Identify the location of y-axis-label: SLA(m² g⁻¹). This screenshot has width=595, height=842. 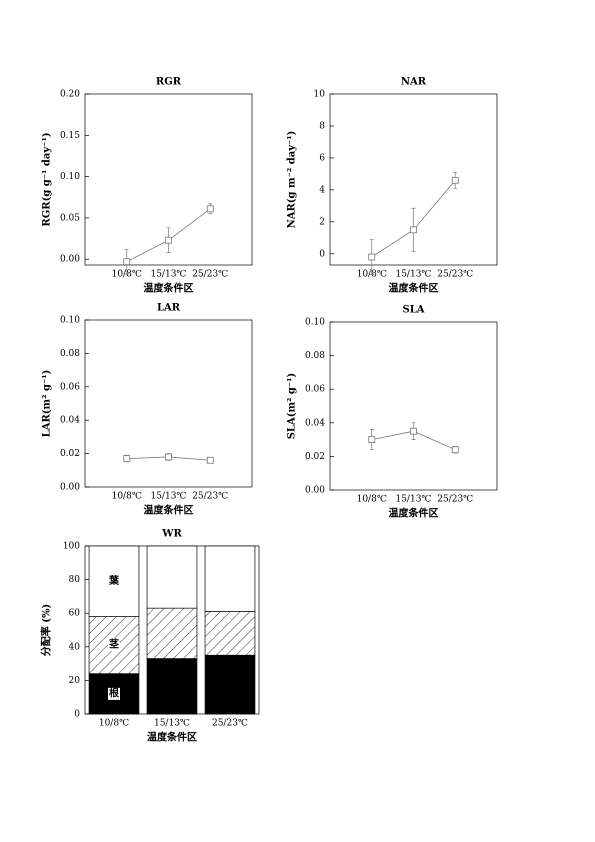
(292, 406).